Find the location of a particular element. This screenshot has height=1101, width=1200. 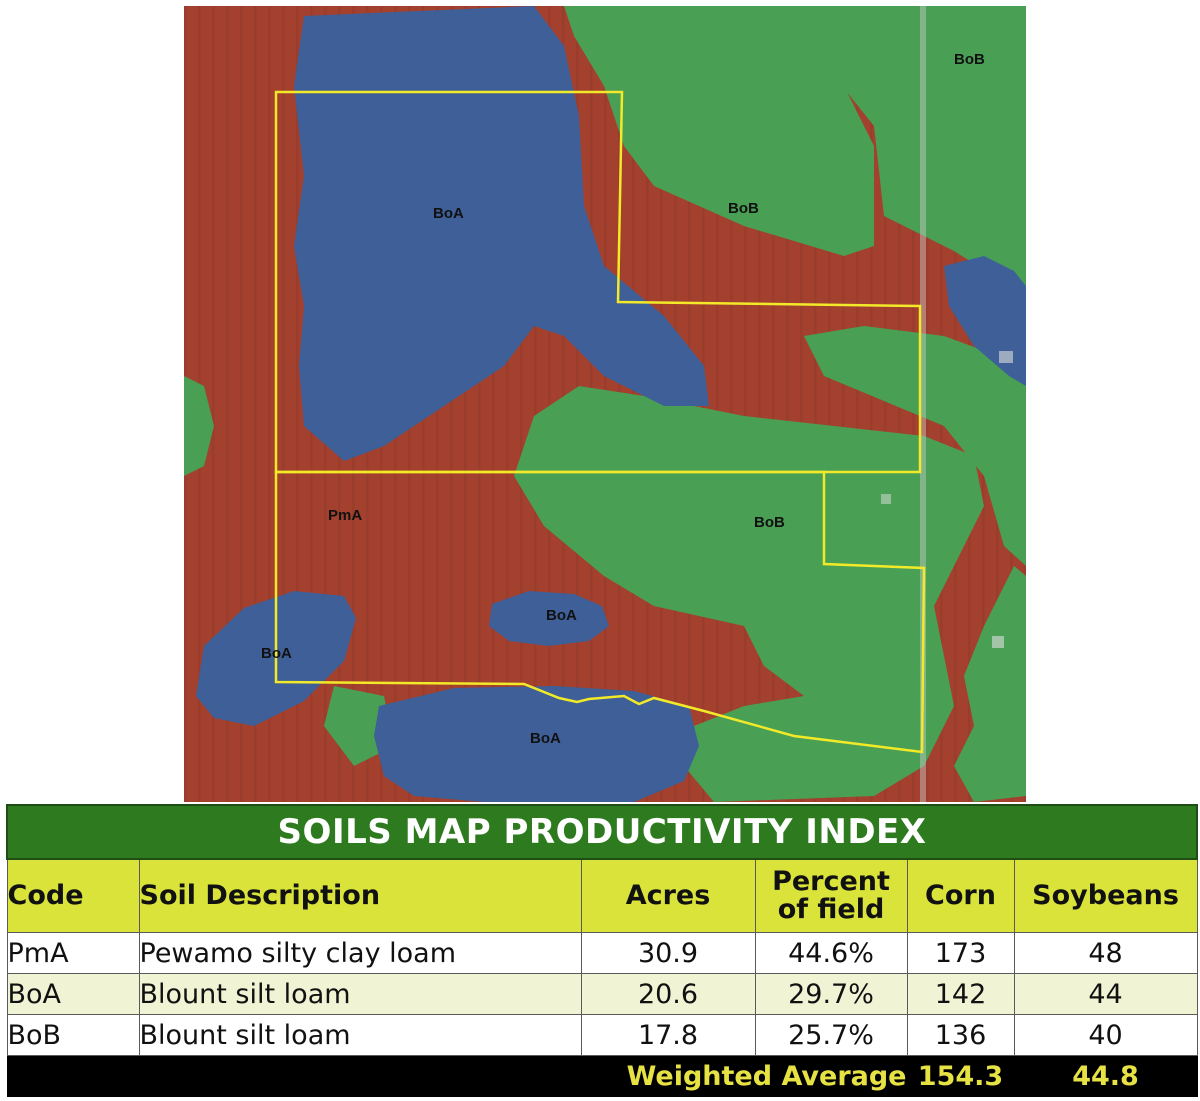

table-row: BoA Blount silt loam 20.6 29.7% 142 44 is located at coordinates (602, 994).